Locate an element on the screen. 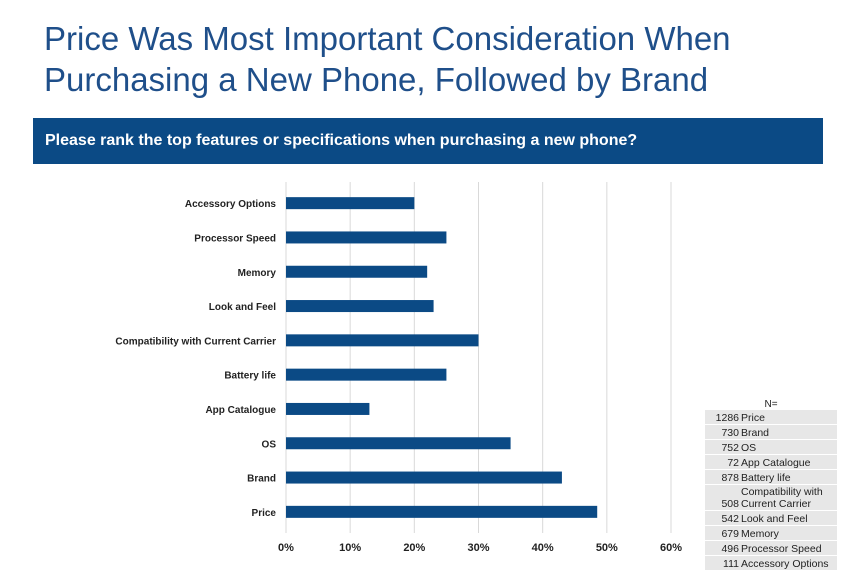  sample-size-header: N= is located at coordinates (771, 404).